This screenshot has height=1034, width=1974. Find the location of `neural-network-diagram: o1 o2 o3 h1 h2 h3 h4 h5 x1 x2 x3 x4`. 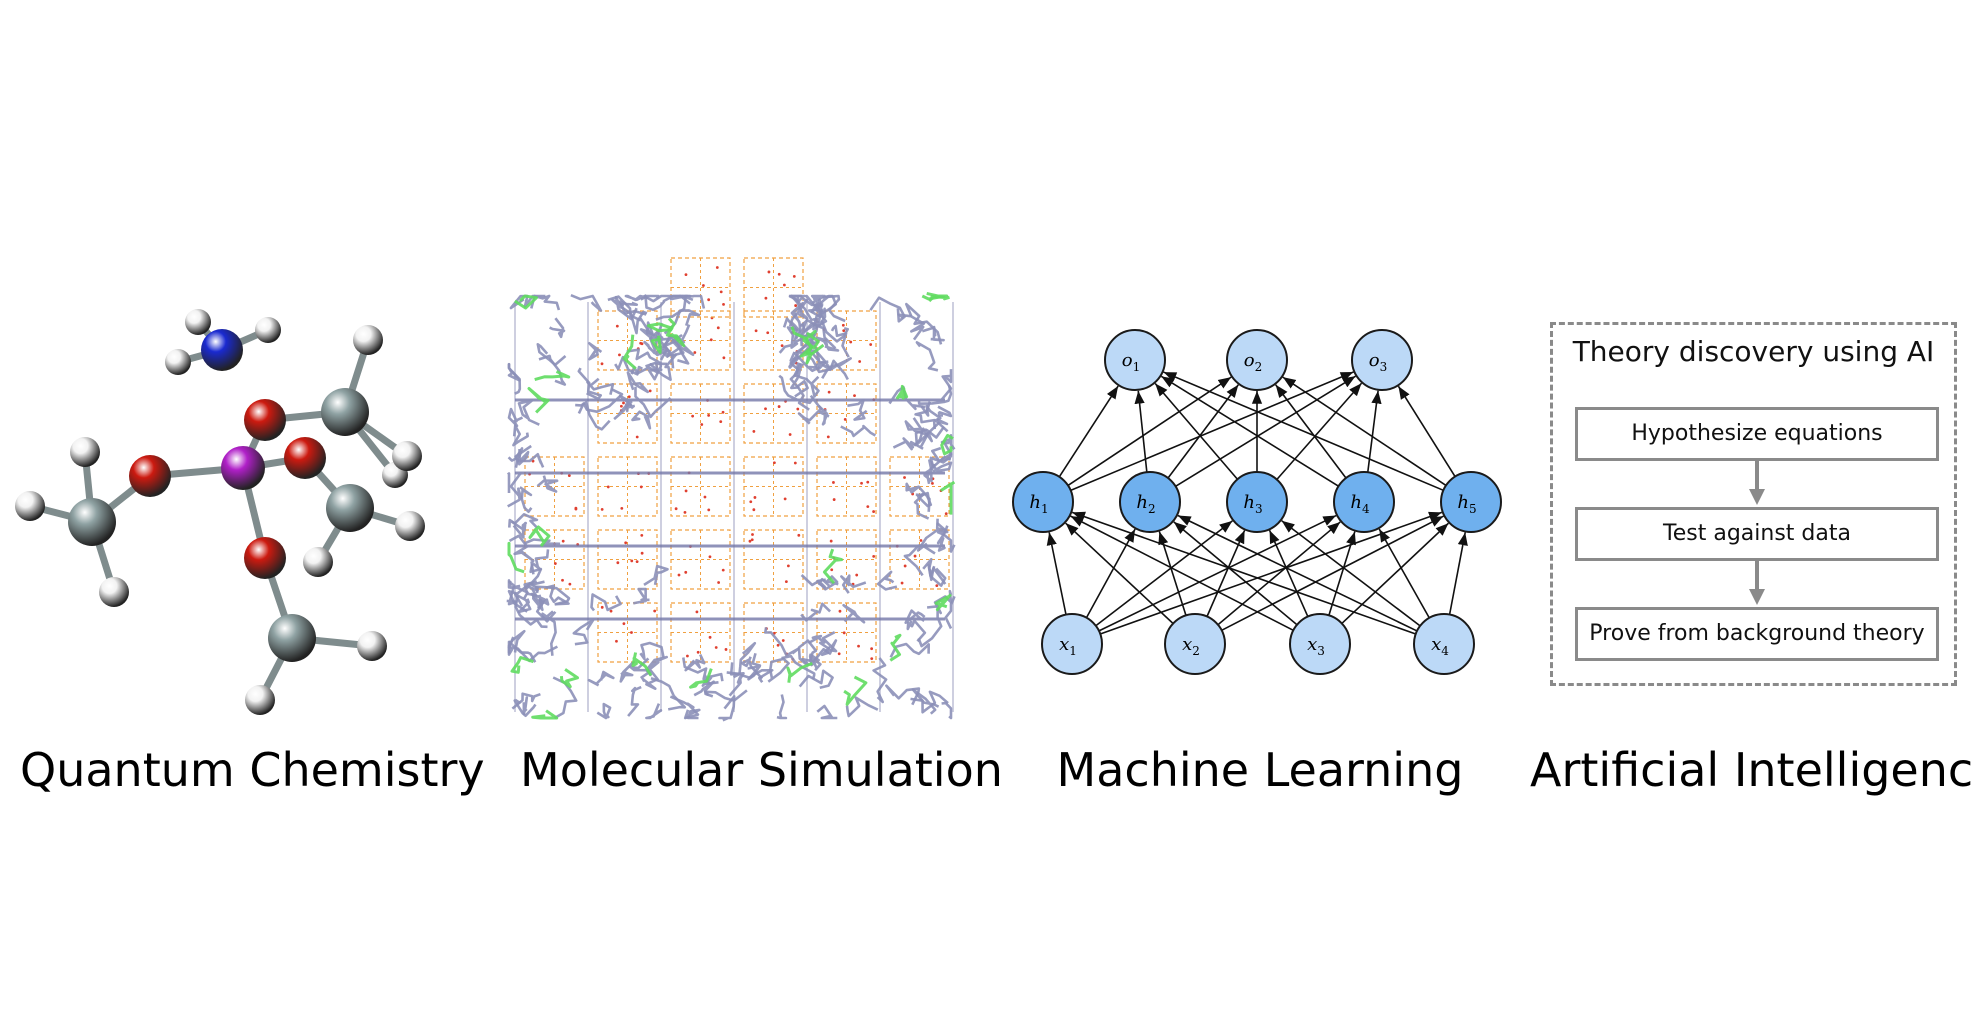

neural-network-diagram: o1 o2 o3 h1 h2 h3 h4 h5 x1 x2 x3 x4 is located at coordinates (1257, 502).